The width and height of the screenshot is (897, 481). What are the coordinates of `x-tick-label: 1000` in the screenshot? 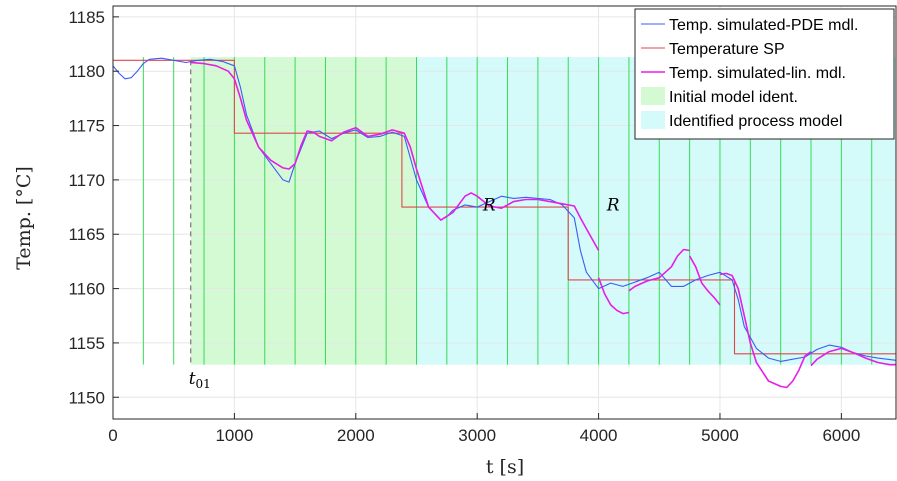 It's located at (234, 435).